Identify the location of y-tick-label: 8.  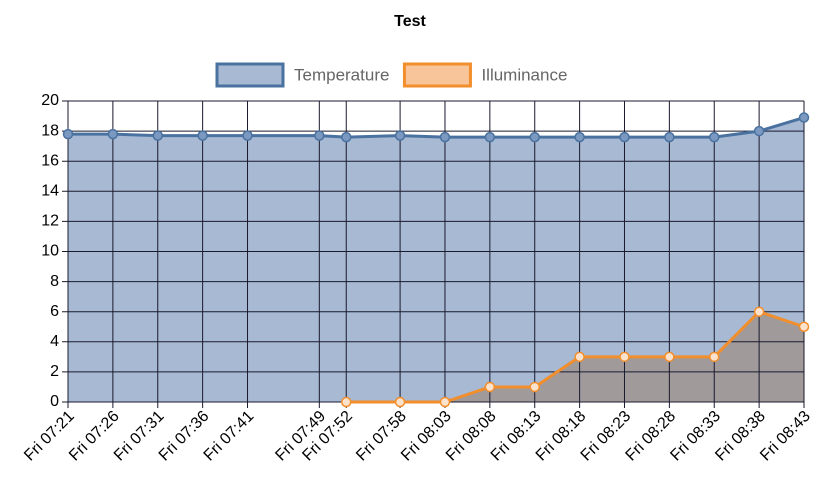
(54, 281).